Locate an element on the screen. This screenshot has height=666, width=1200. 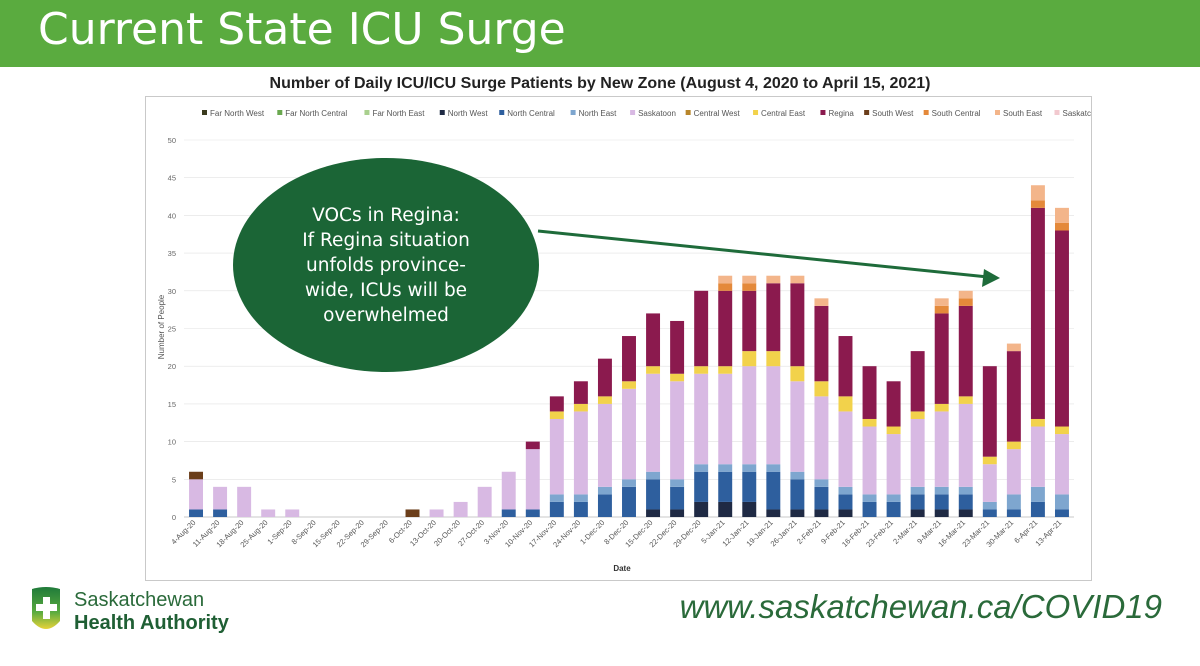
legend-item: North East is located at coordinates (593, 113).